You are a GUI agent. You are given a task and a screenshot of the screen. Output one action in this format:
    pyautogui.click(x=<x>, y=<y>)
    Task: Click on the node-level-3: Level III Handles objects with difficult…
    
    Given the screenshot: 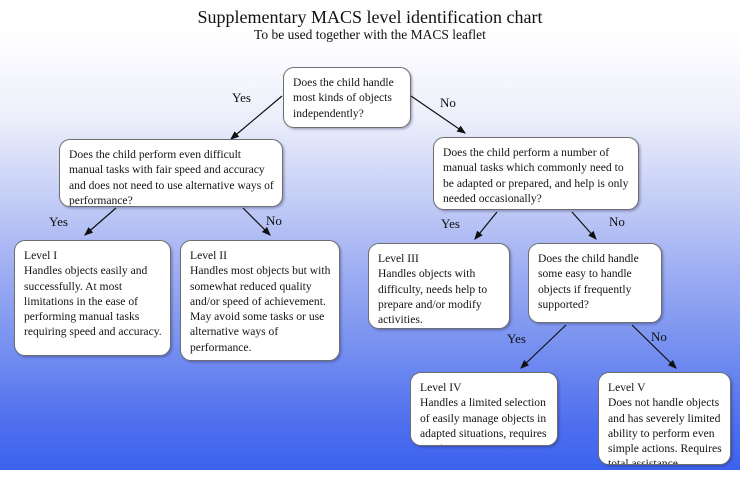 What is the action you would take?
    pyautogui.click(x=439, y=286)
    